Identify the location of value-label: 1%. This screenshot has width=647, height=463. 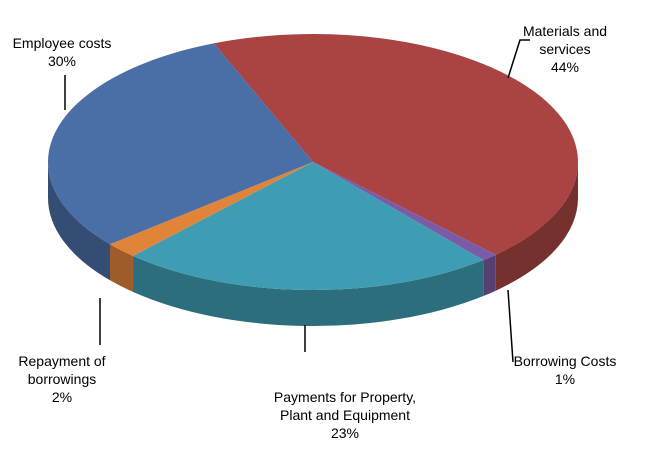
(565, 379).